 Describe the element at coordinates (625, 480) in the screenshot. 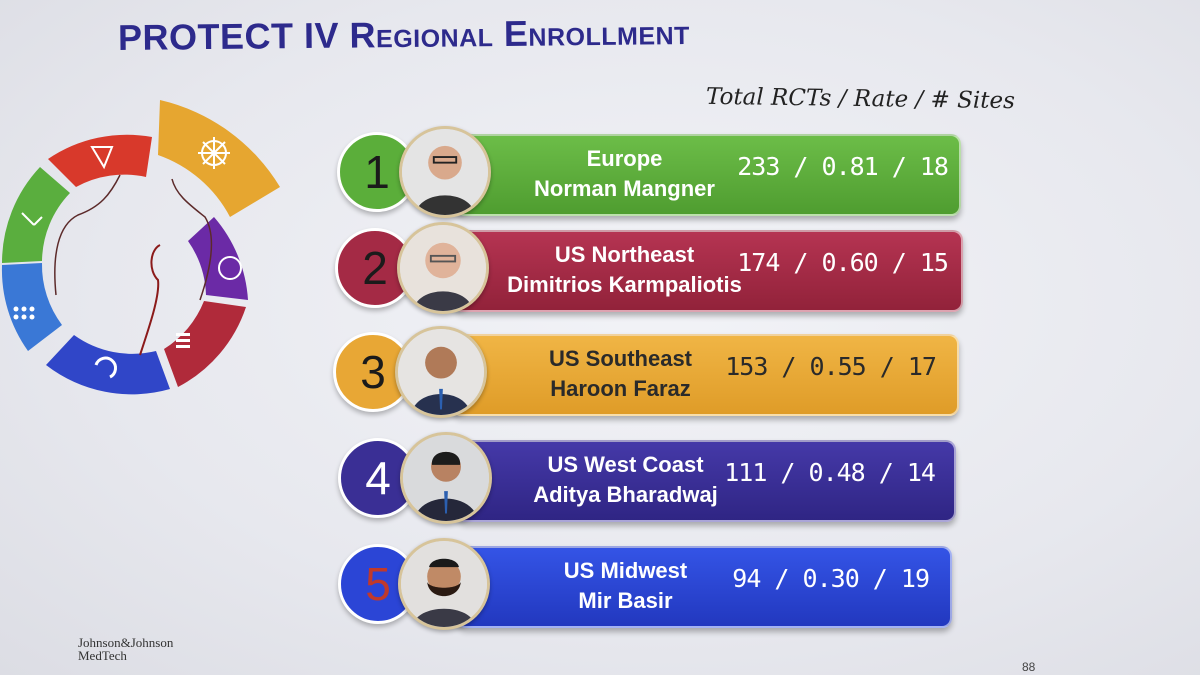

I see `region-text: US West Coast Aditya Bharadwaj` at that location.